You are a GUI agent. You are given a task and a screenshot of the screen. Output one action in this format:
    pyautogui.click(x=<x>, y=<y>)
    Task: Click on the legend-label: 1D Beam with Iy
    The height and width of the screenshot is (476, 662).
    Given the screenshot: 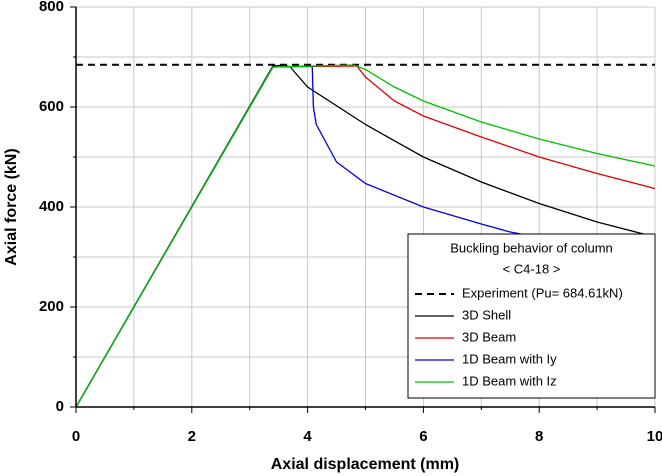 What is the action you would take?
    pyautogui.click(x=509, y=358)
    